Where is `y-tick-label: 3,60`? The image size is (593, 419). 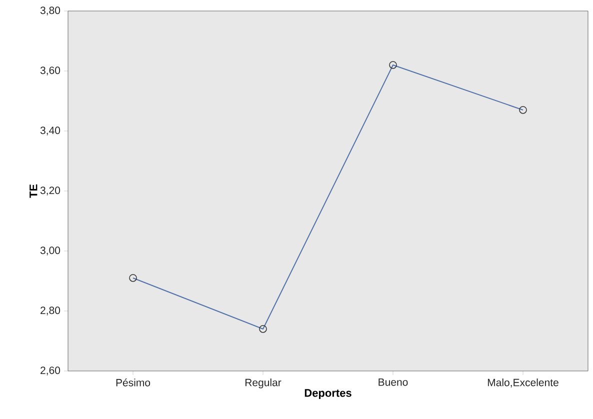 y-tick-label: 3,60 is located at coordinates (50, 71).